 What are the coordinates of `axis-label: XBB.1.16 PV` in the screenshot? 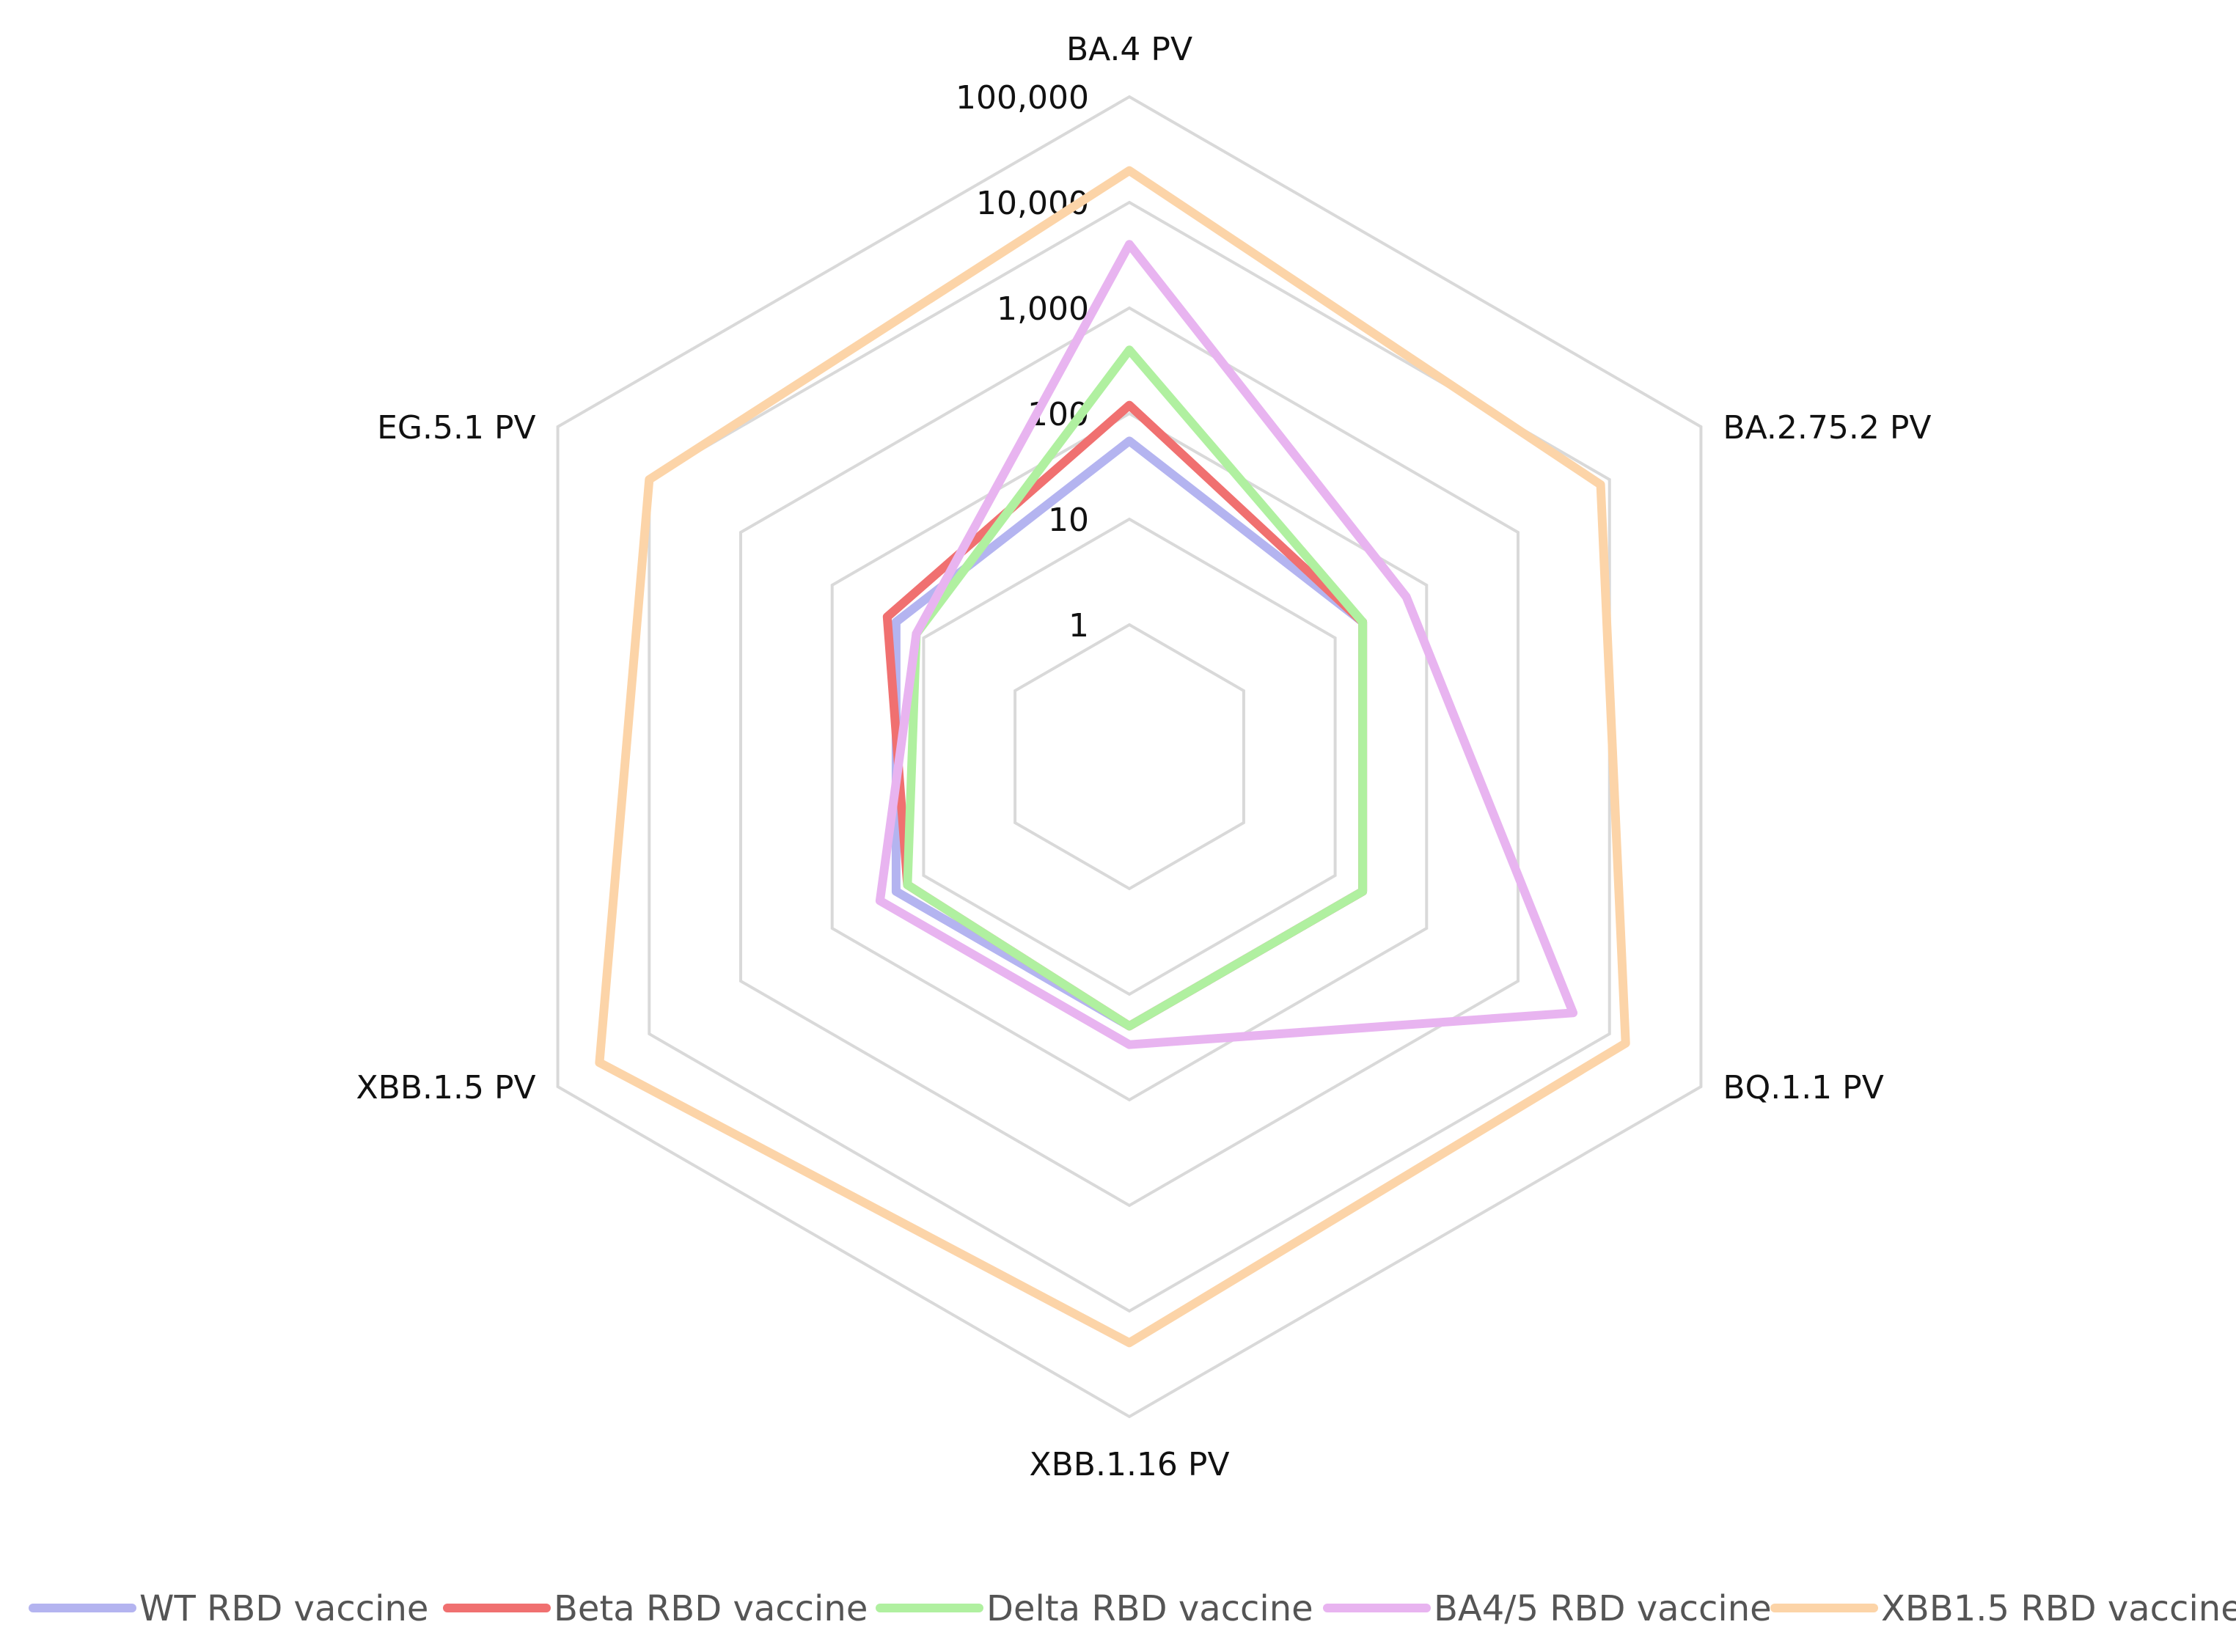 It's located at (1129, 1464).